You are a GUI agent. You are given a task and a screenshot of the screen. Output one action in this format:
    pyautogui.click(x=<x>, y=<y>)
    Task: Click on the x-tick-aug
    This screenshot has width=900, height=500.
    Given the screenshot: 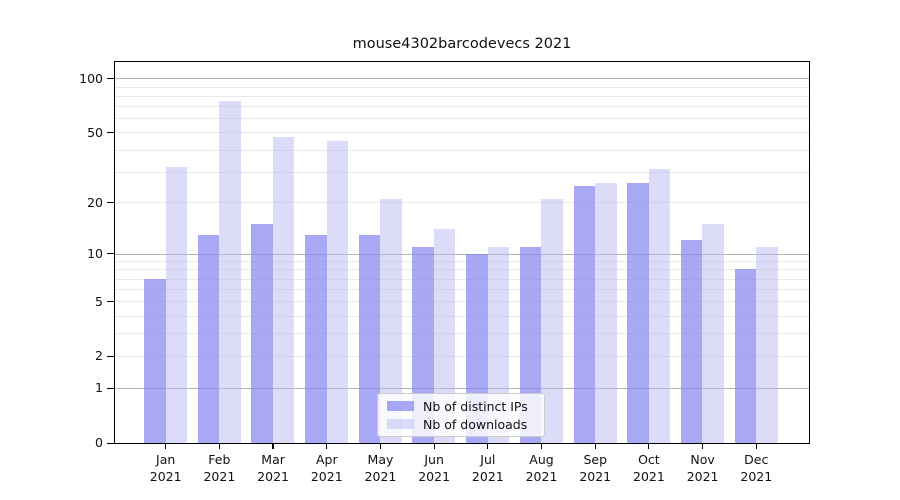 What is the action you would take?
    pyautogui.click(x=541, y=447)
    